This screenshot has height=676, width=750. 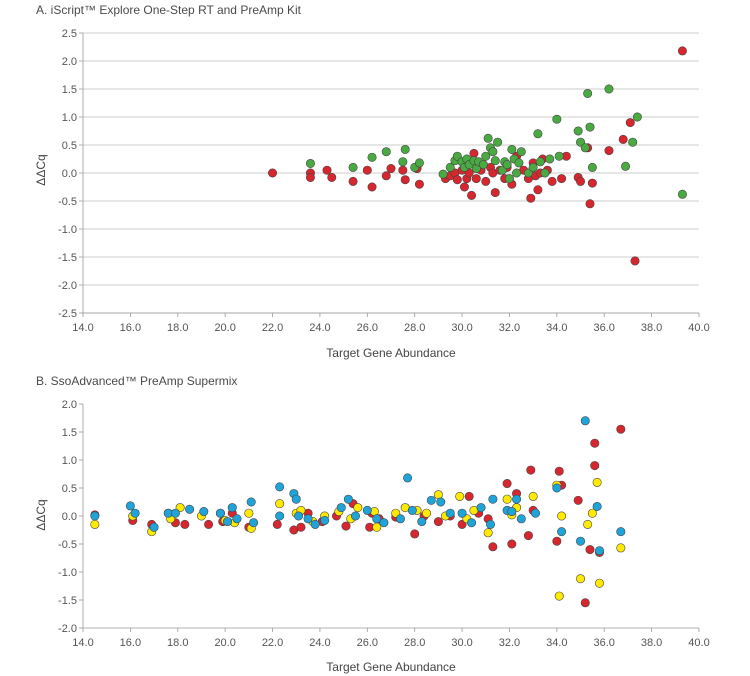 What do you see at coordinates (556, 643) in the screenshot?
I see `panel-b-xtick-label: 34.0` at bounding box center [556, 643].